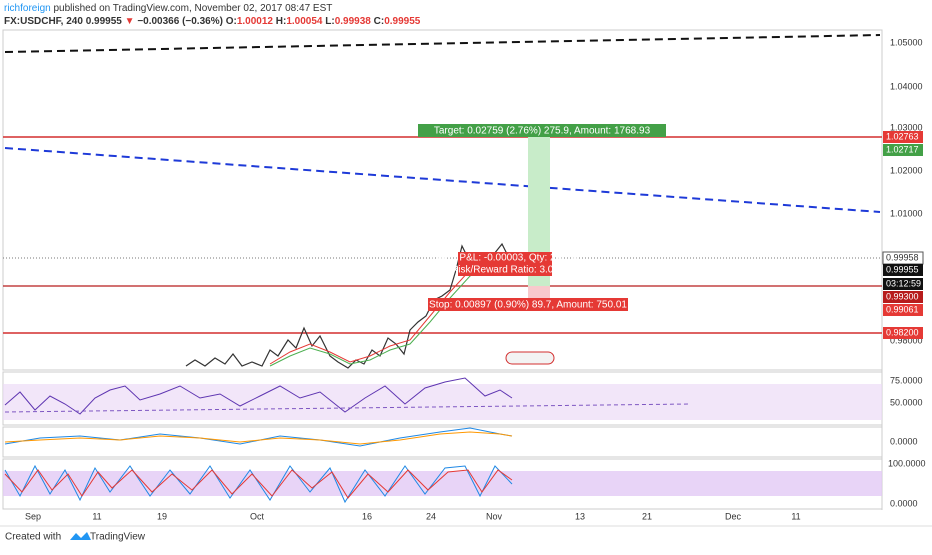  What do you see at coordinates (904, 503) in the screenshot?
I see `stoch-tick: 0.0000` at bounding box center [904, 503].